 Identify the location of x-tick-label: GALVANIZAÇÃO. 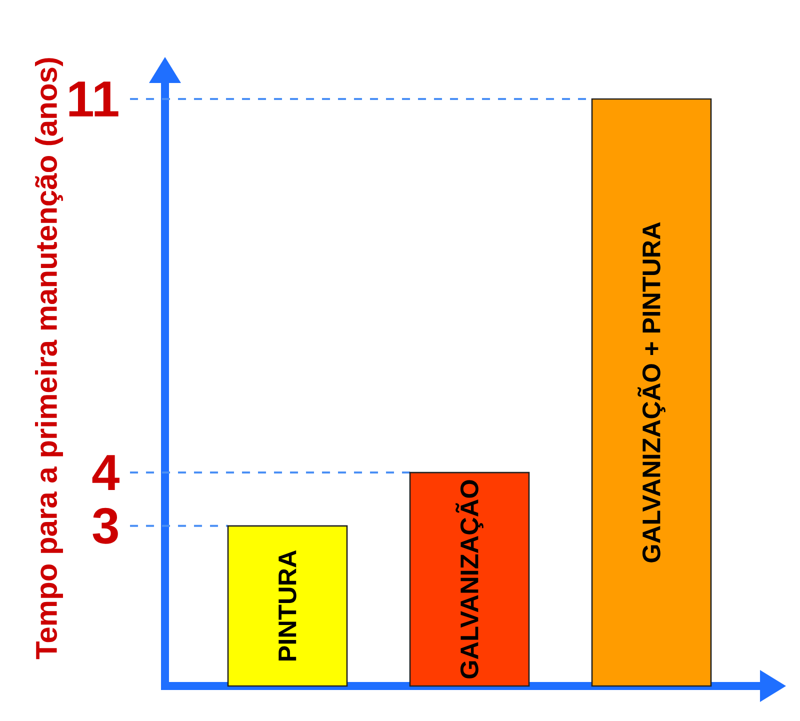
(470, 579).